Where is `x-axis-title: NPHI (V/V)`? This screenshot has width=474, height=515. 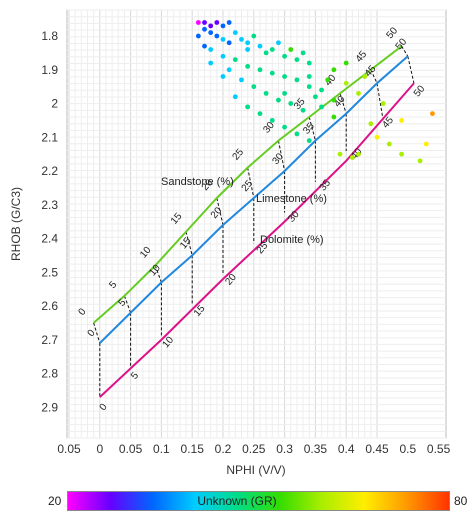 x-axis-title: NPHI (V/V) is located at coordinates (255, 470).